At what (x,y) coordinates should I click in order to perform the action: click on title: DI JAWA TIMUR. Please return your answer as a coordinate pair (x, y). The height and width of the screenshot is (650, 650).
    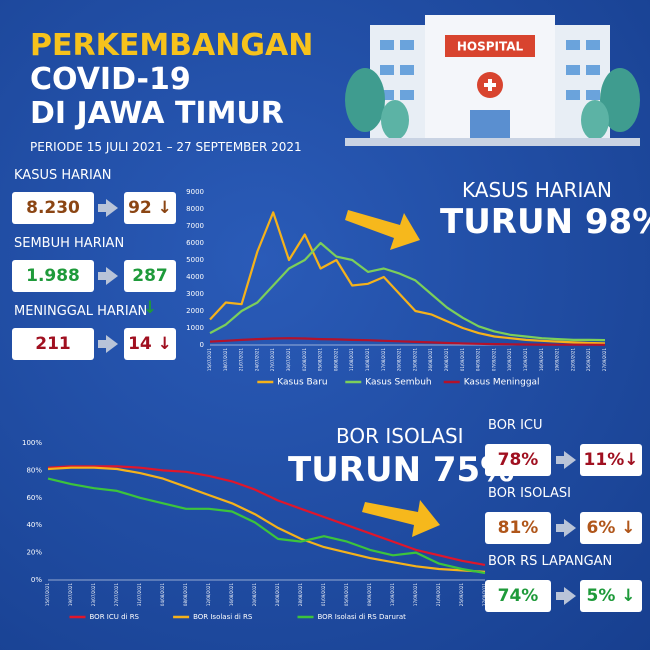
    Looking at the image, I should click on (157, 113).